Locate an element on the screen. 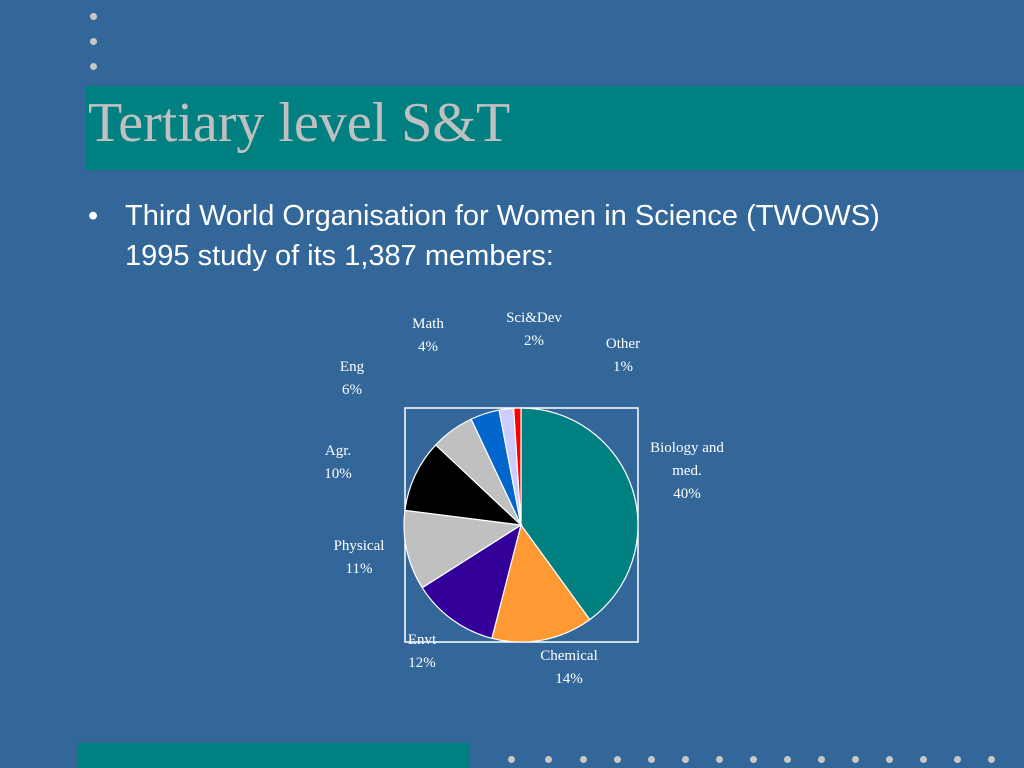  title-band is located at coordinates (555, 128).